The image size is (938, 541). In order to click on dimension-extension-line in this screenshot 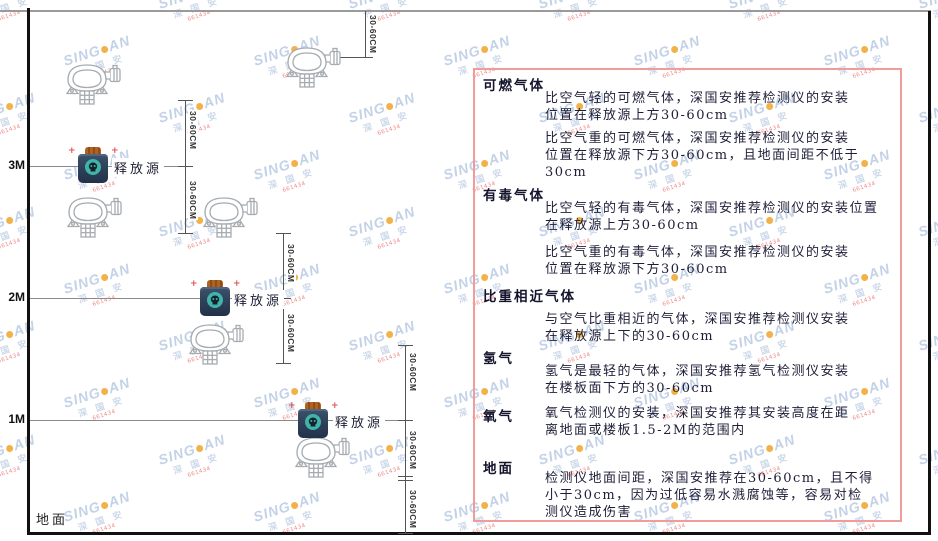, I will do `click(351, 57)`.